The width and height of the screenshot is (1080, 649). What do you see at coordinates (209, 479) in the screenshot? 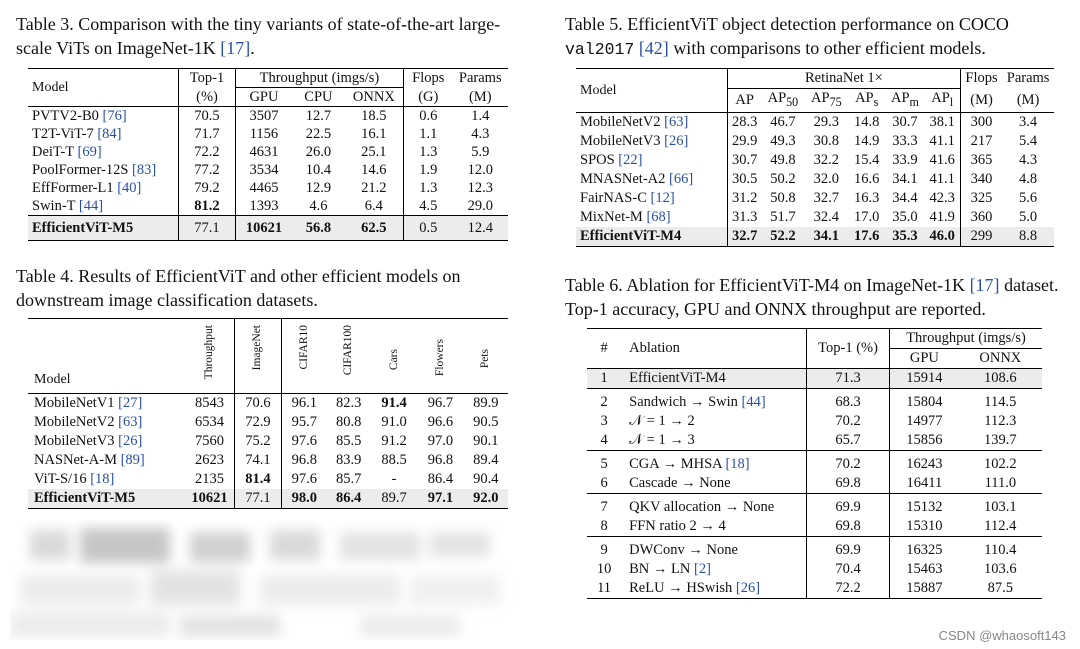
I see `table-cell: 2135` at bounding box center [209, 479].